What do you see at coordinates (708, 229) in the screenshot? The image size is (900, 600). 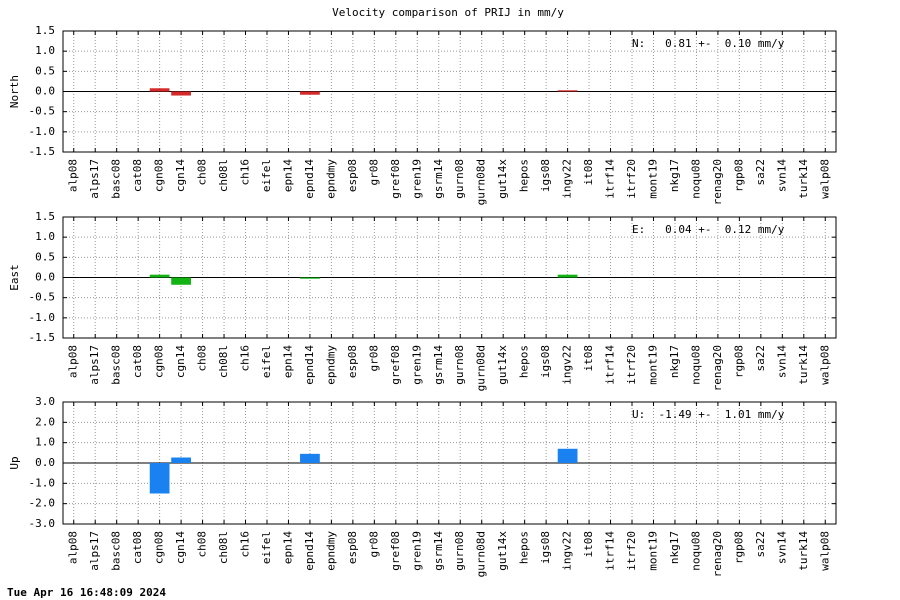 I see `annotation: E: 0.04 +- 0.12 mm/y` at bounding box center [708, 229].